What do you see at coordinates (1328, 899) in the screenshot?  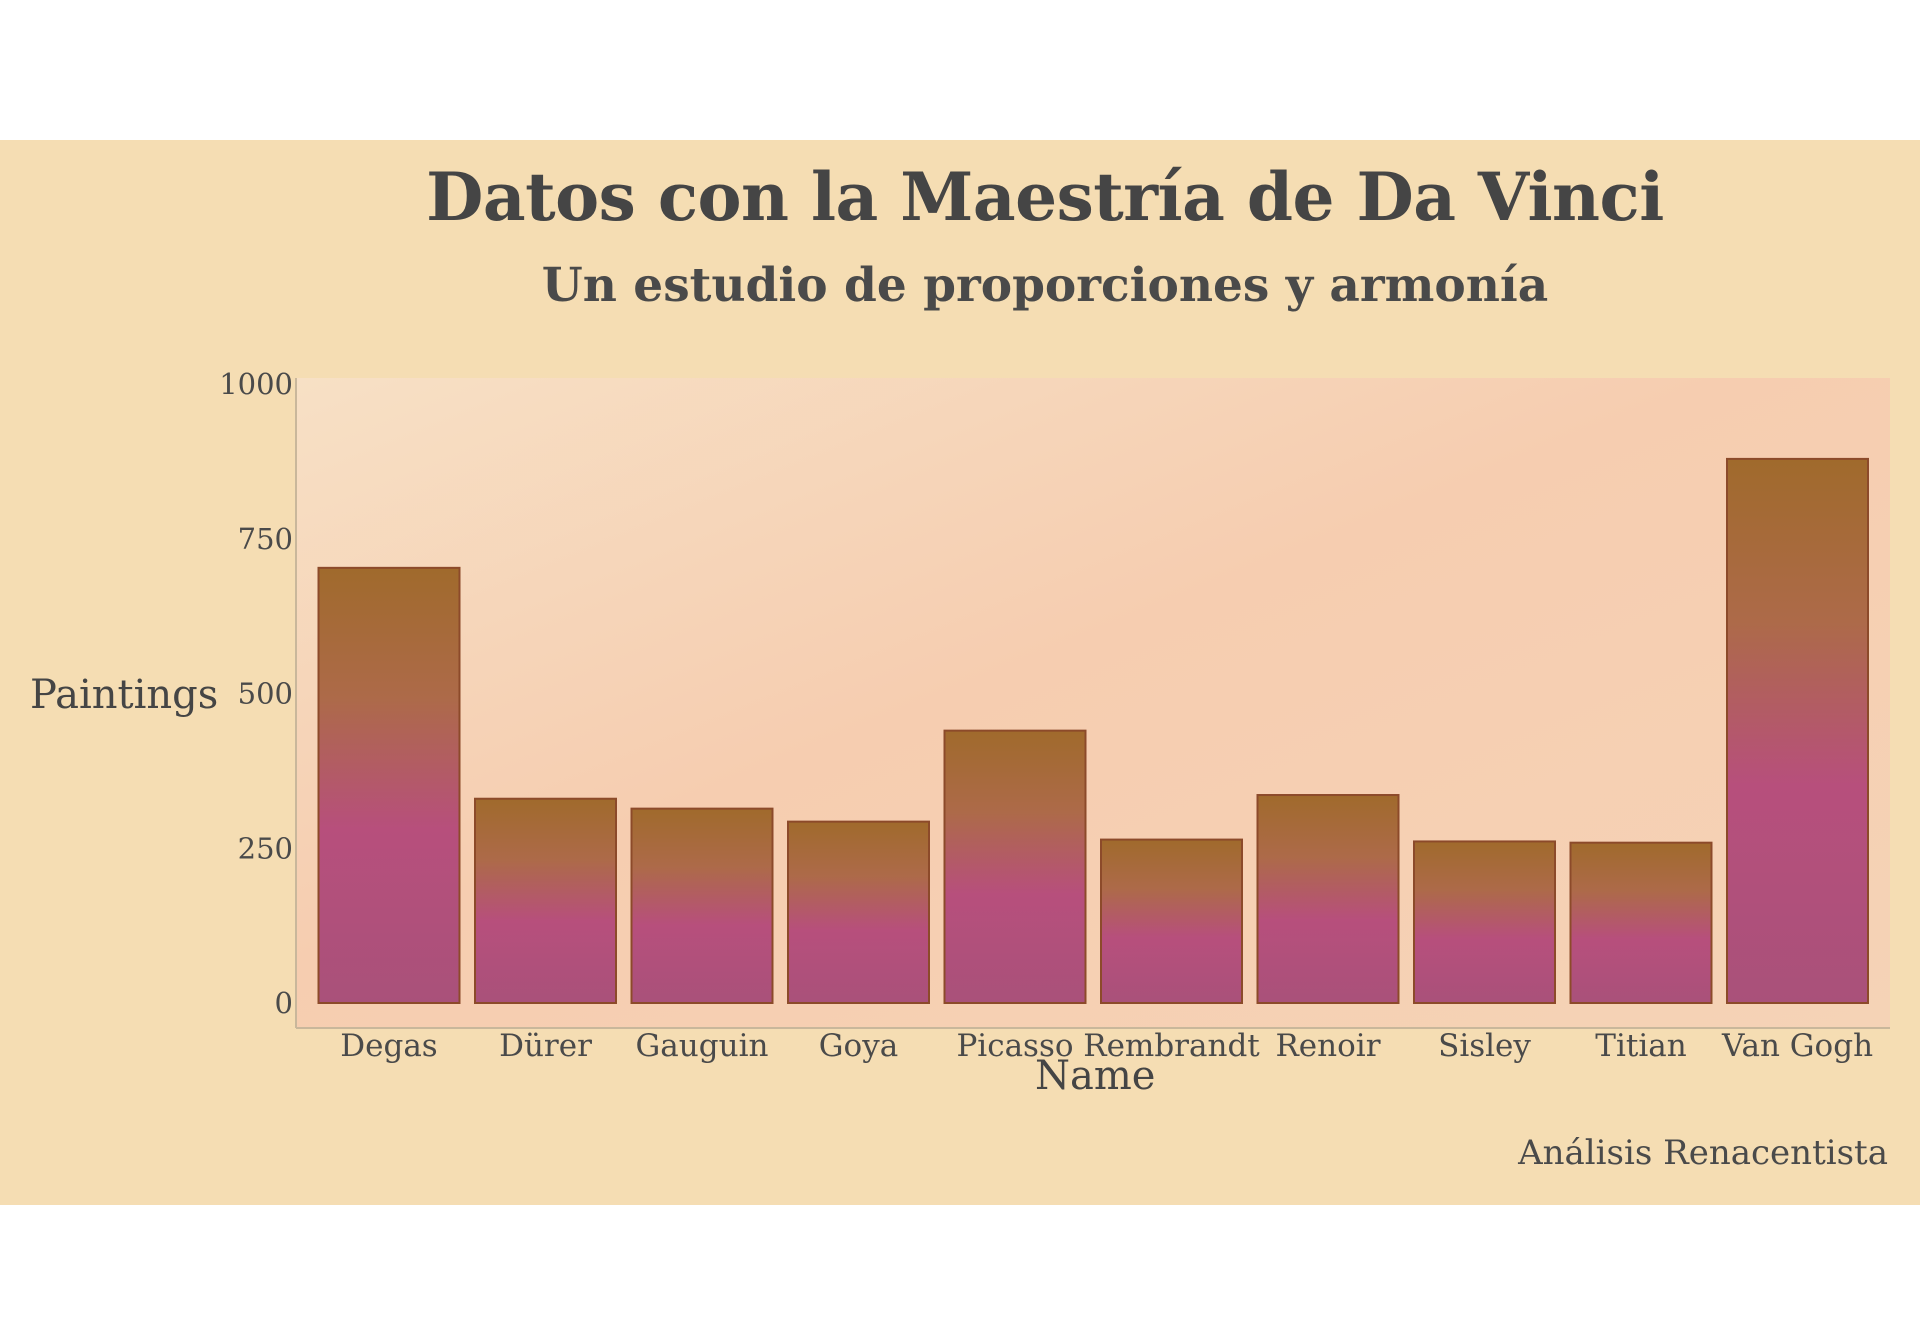 I see `bar-renoir` at bounding box center [1328, 899].